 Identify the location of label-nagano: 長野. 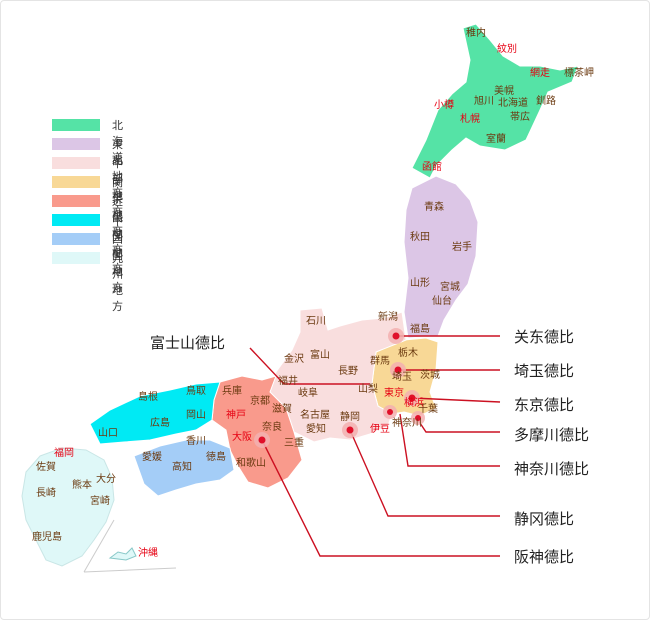
(348, 371).